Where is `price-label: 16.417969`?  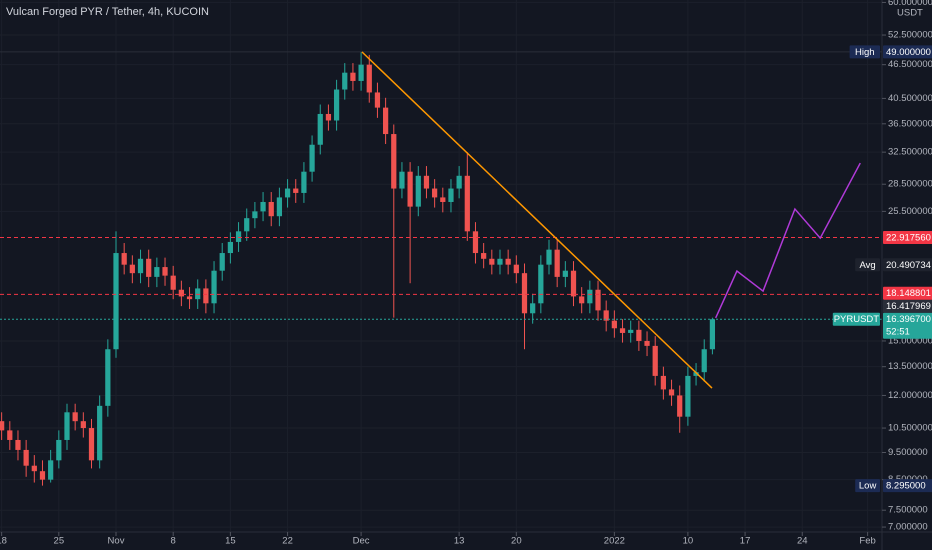
price-label: 16.417969 is located at coordinates (908, 306).